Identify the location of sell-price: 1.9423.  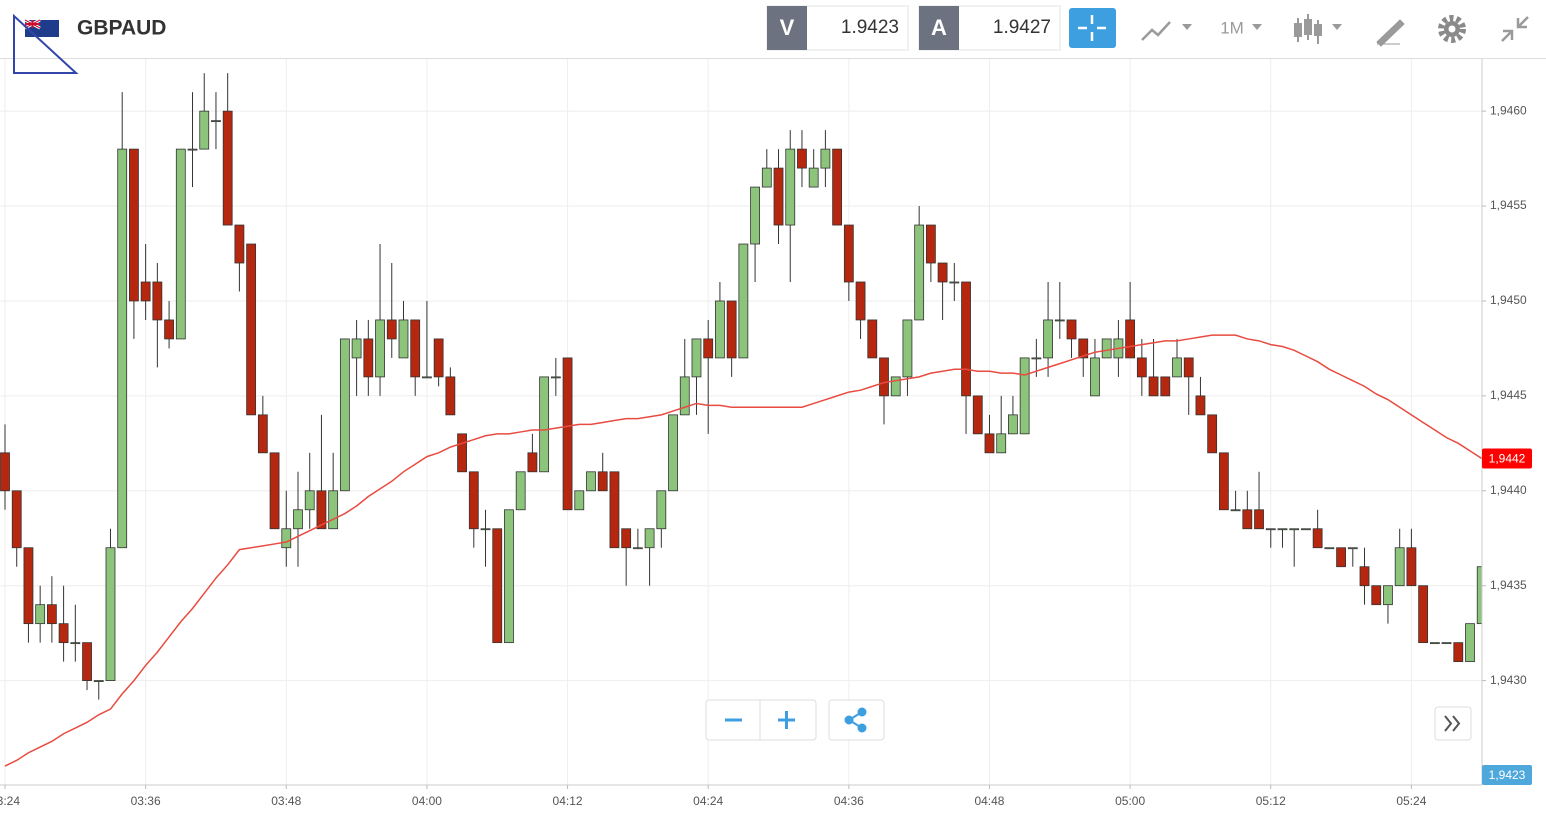
(870, 27).